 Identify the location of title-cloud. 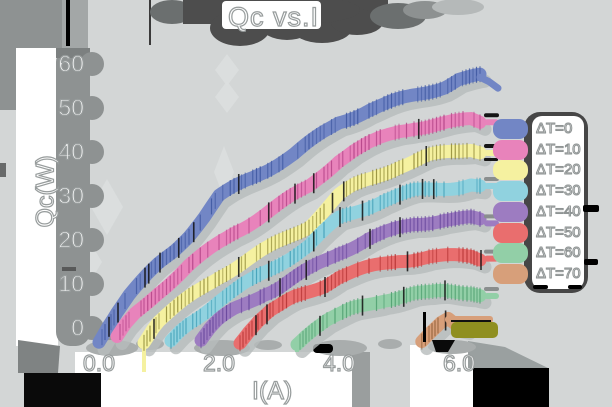
(458, 7).